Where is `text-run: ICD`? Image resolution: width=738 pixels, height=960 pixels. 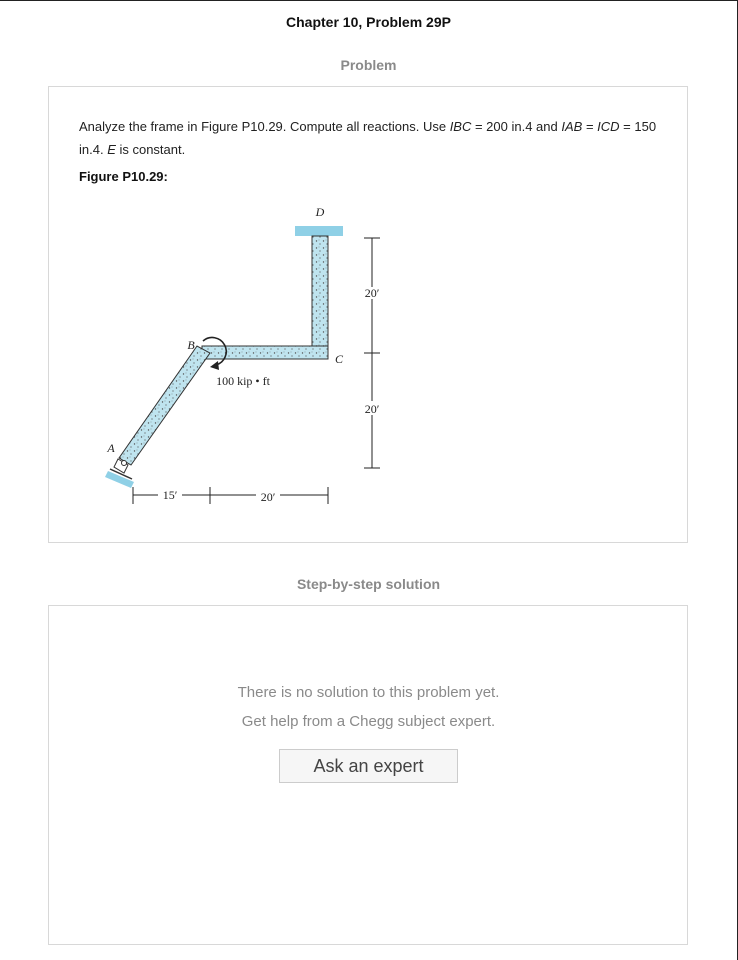 text-run: ICD is located at coordinates (608, 126).